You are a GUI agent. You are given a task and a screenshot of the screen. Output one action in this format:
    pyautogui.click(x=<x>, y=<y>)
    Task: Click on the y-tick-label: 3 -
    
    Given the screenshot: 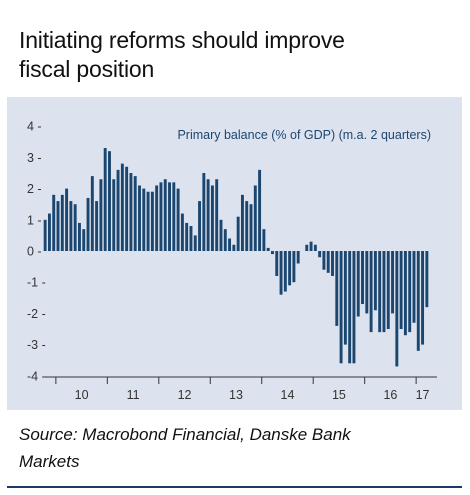 What is the action you would take?
    pyautogui.click(x=34, y=158)
    